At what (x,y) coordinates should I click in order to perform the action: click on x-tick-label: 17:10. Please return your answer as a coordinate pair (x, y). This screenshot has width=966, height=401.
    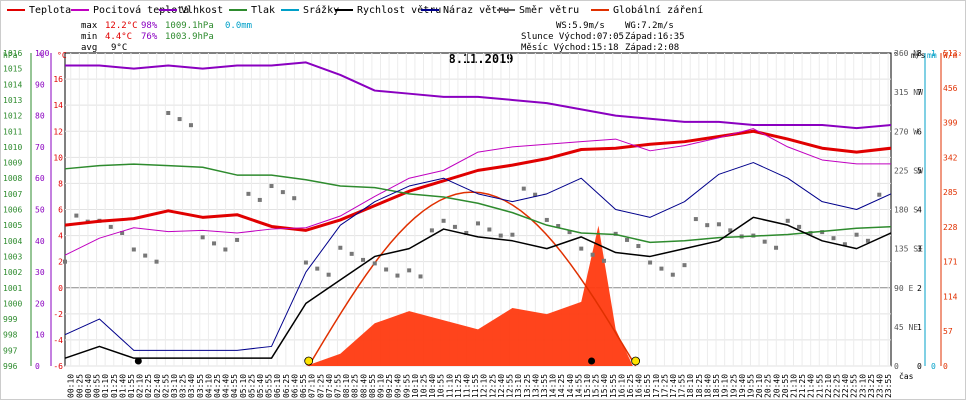
    Looking at the image, I should click on (656, 386).